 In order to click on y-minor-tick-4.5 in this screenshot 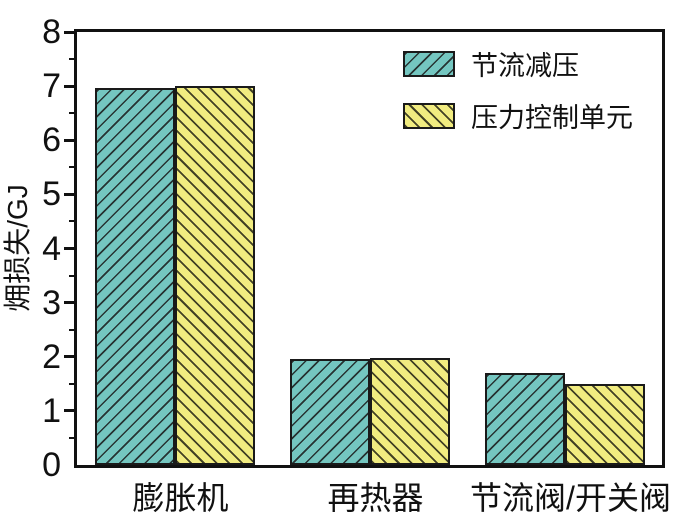, I will do `click(73, 221)`.